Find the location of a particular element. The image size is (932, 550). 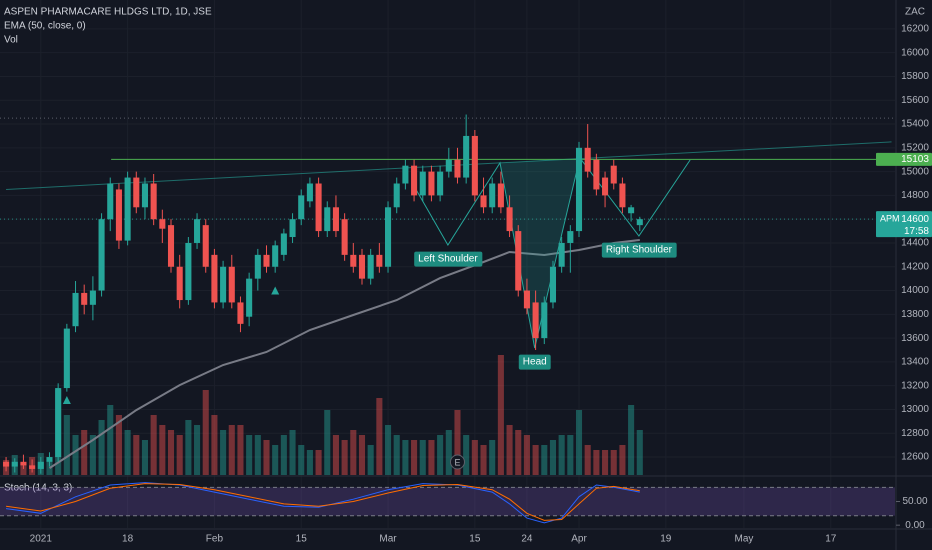

volume-label: Vol is located at coordinates (11, 40).